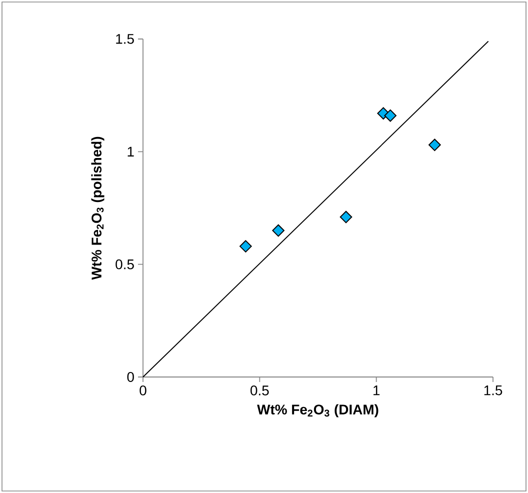  I want to click on y-tick-label: 0.5, so click(125, 264).